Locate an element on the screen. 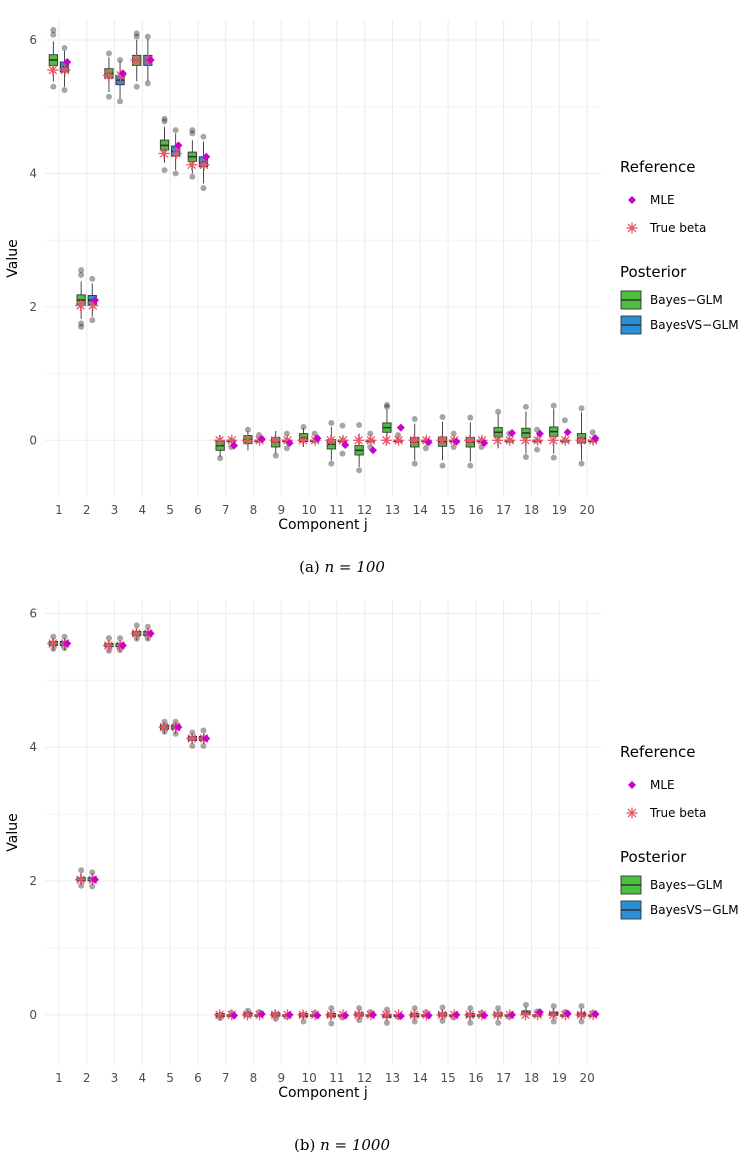 The width and height of the screenshot is (753, 1169). legend-title-reference: Reference is located at coordinates (658, 167).